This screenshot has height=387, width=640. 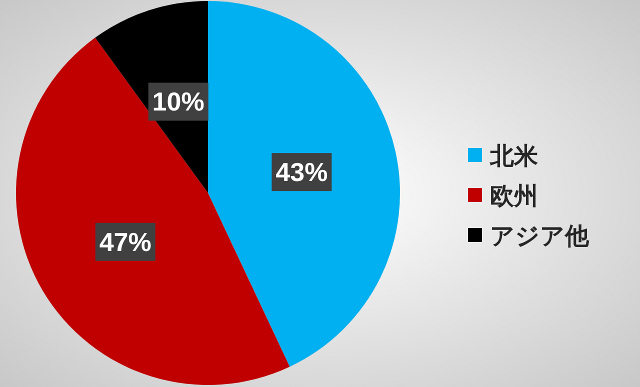 What do you see at coordinates (514, 156) in the screenshot?
I see `legend-label: 北米` at bounding box center [514, 156].